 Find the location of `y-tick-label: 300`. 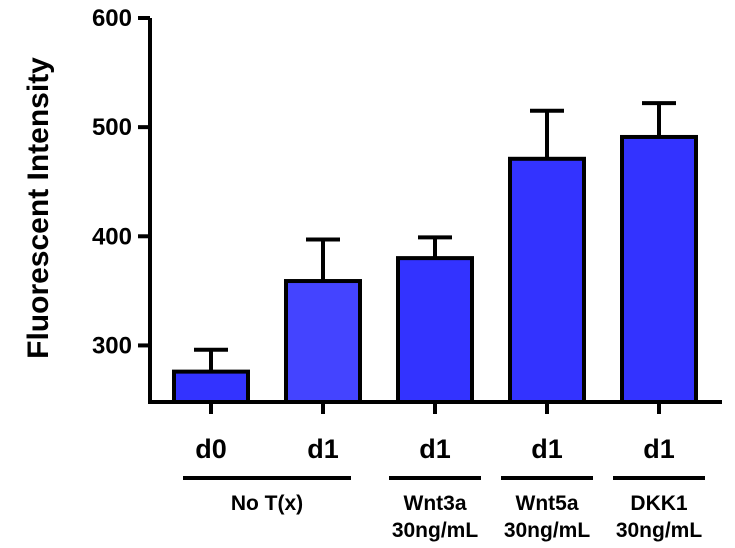

y-tick-label: 300 is located at coordinates (112, 345).